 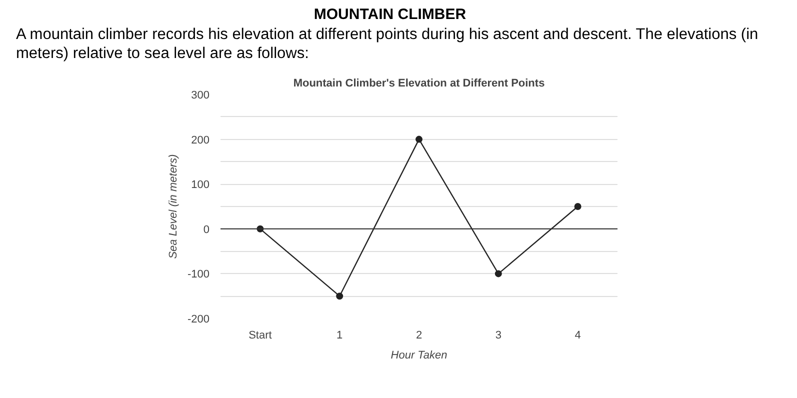 What do you see at coordinates (419, 355) in the screenshot?
I see `x-axis-title: Hour Taken` at bounding box center [419, 355].